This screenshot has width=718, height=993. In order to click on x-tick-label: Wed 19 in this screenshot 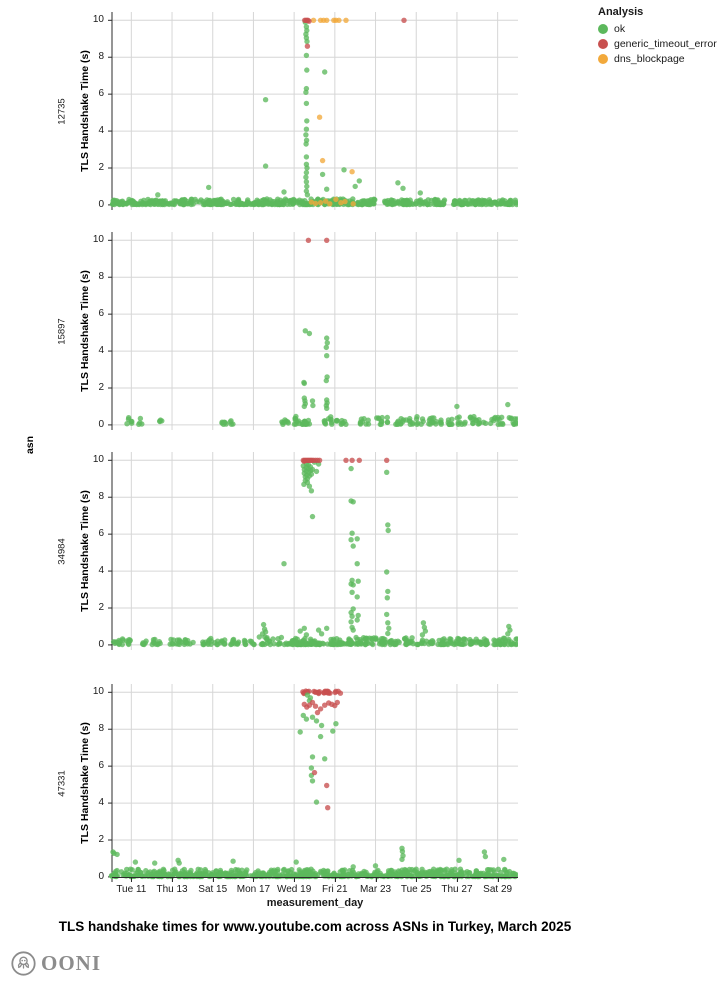, I will do `click(294, 889)`.